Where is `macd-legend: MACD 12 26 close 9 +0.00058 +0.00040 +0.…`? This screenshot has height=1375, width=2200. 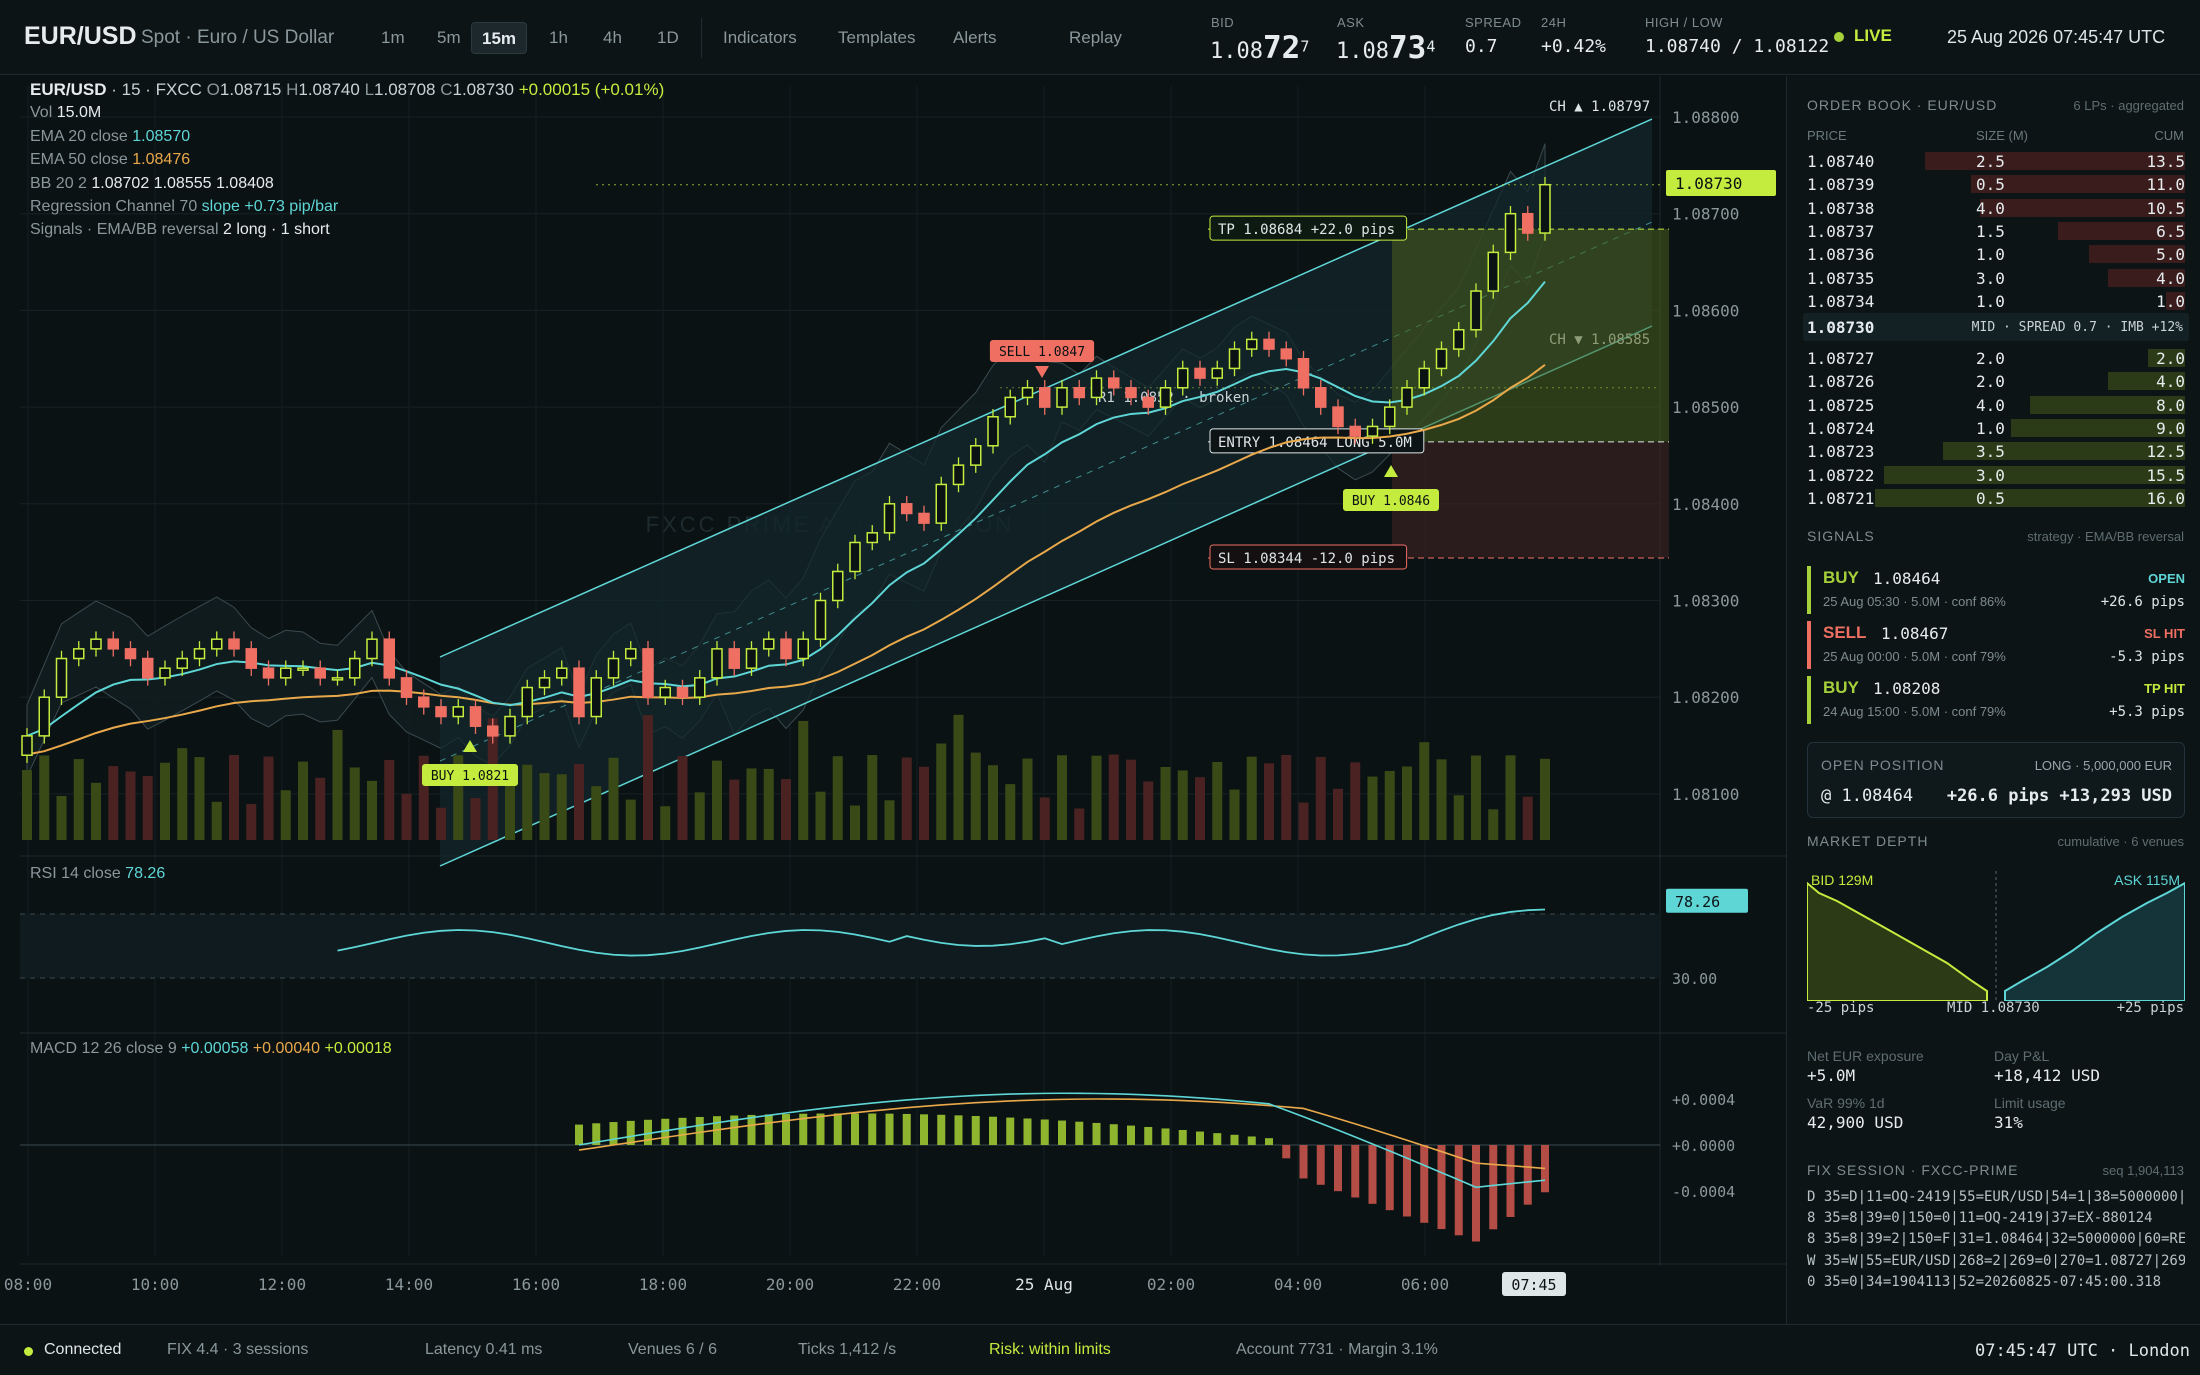 macd-legend: MACD 12 26 close 9 +0.00058 +0.00040 +0.… is located at coordinates (211, 1048).